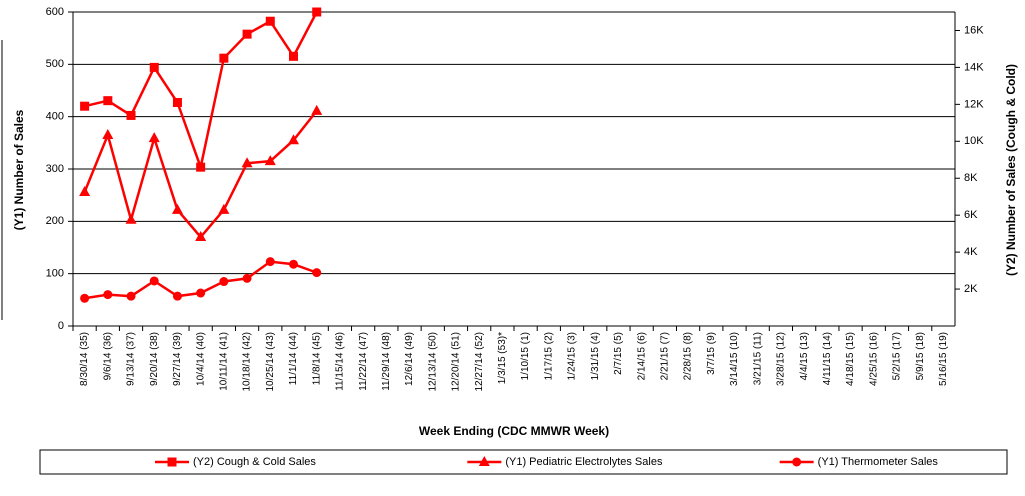 This screenshot has width=1025, height=496. I want to click on x-tick-label: 10/18/14 (42), so click(247, 362).